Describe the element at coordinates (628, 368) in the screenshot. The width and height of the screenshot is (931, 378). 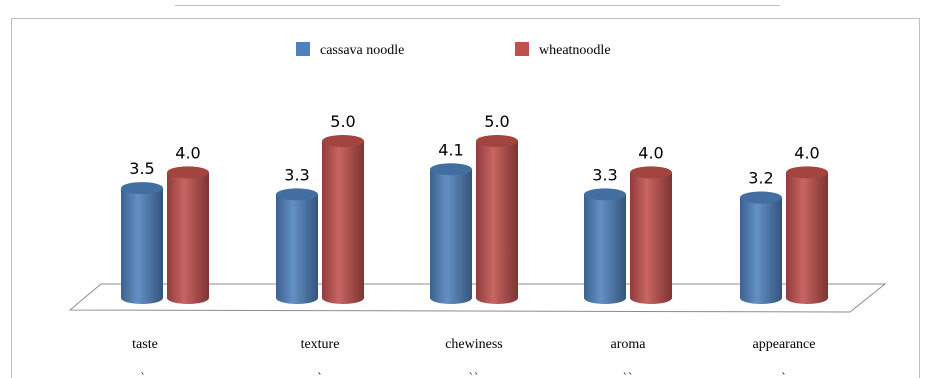
I see `category-mark-aroma: ˎˎ` at that location.